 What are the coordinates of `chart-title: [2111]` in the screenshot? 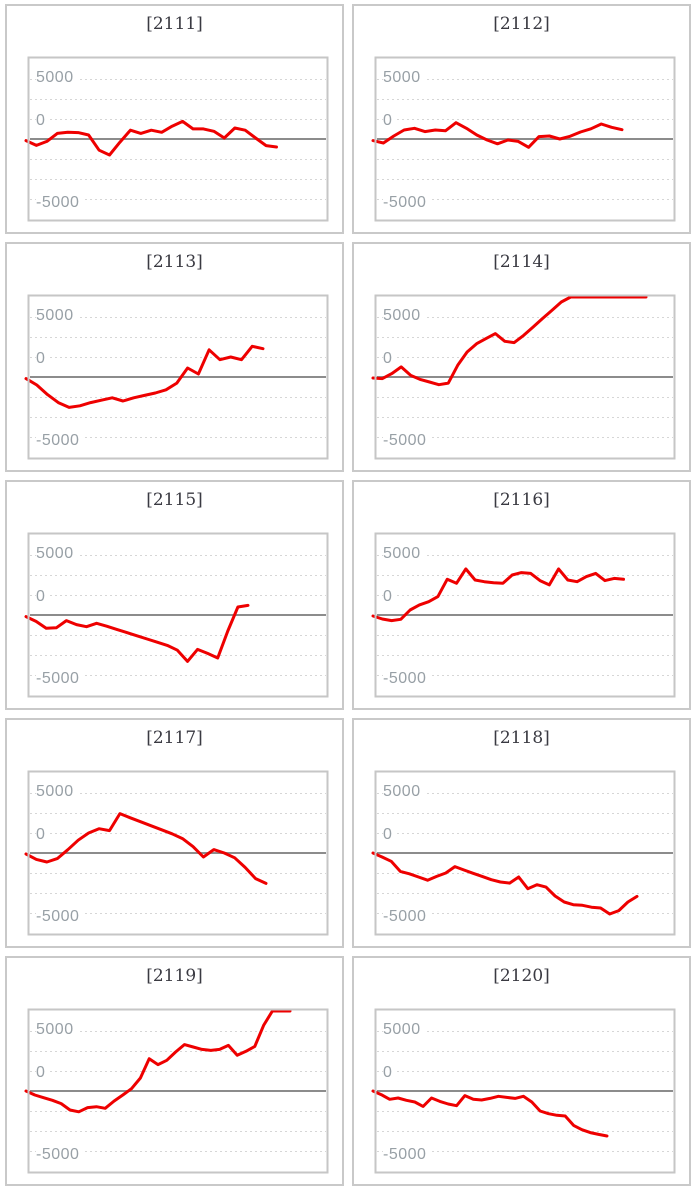 It's located at (174, 24).